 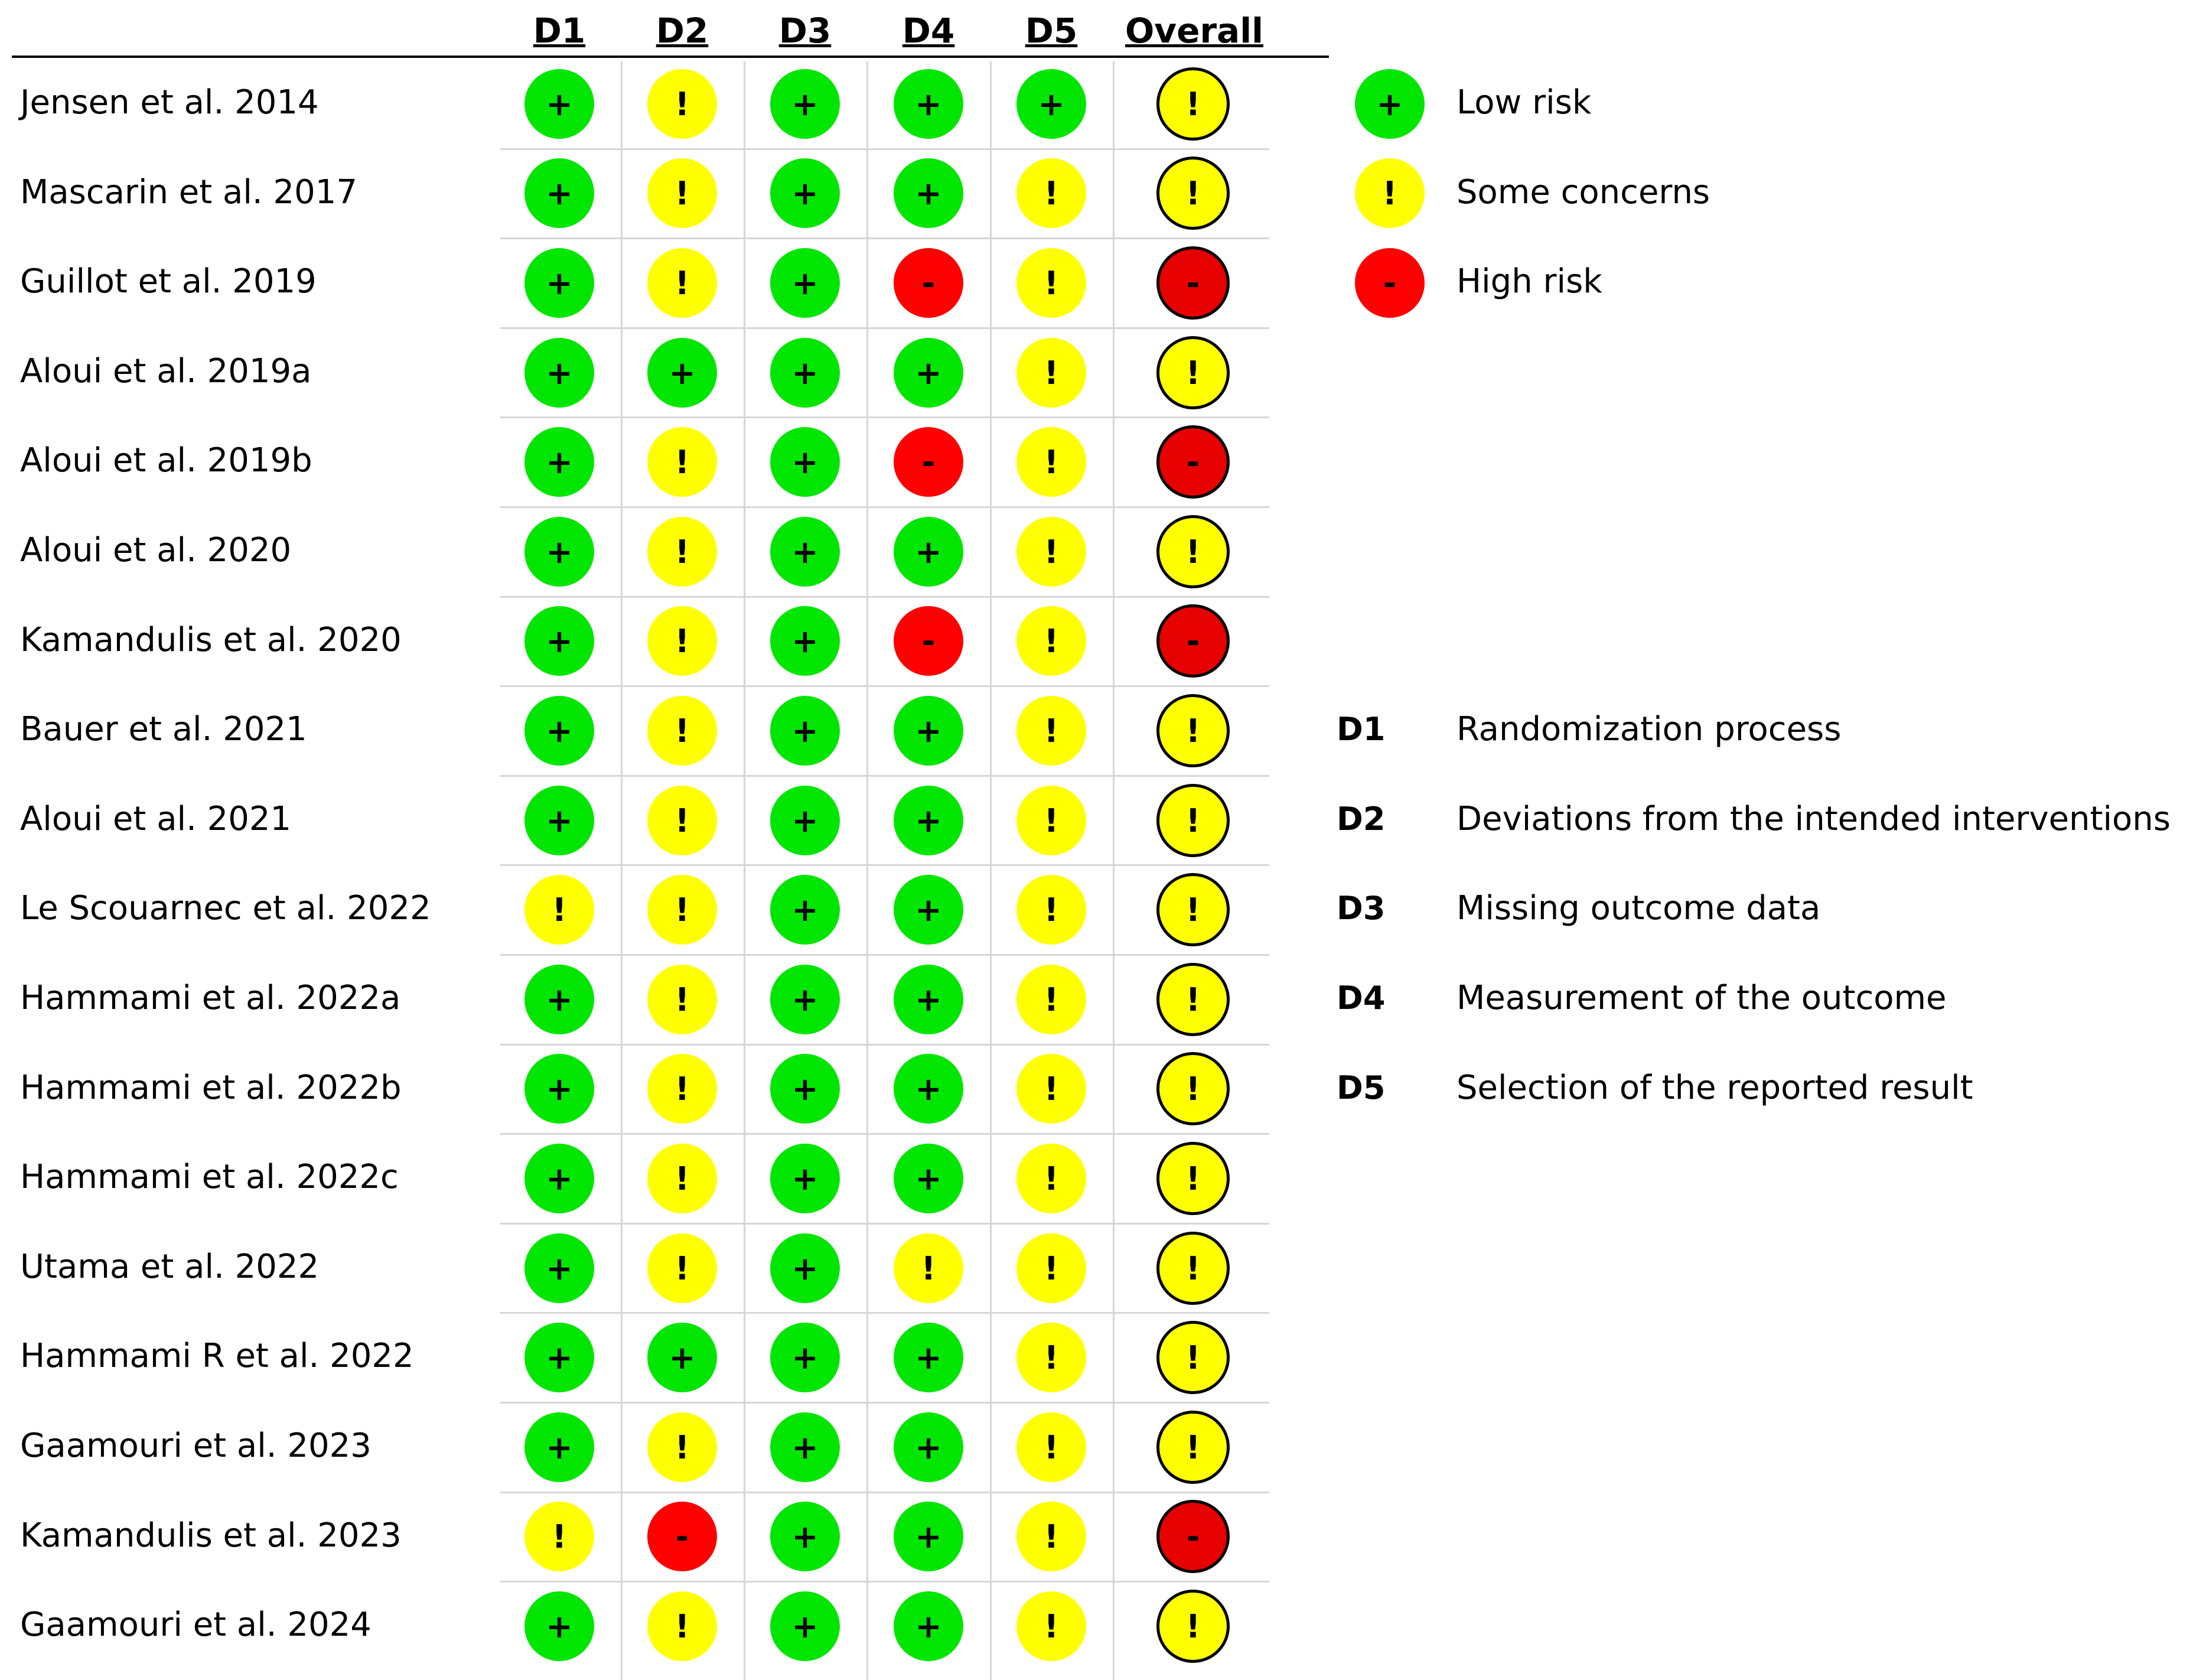 What do you see at coordinates (1361, 908) in the screenshot?
I see `domain-code: D3` at bounding box center [1361, 908].